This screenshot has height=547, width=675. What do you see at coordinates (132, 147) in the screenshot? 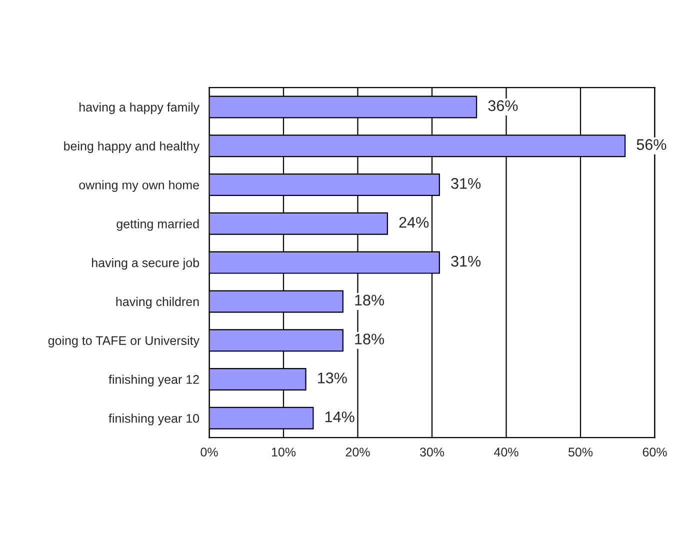
I see `y-tick-label: being happy and healthy` at bounding box center [132, 147].